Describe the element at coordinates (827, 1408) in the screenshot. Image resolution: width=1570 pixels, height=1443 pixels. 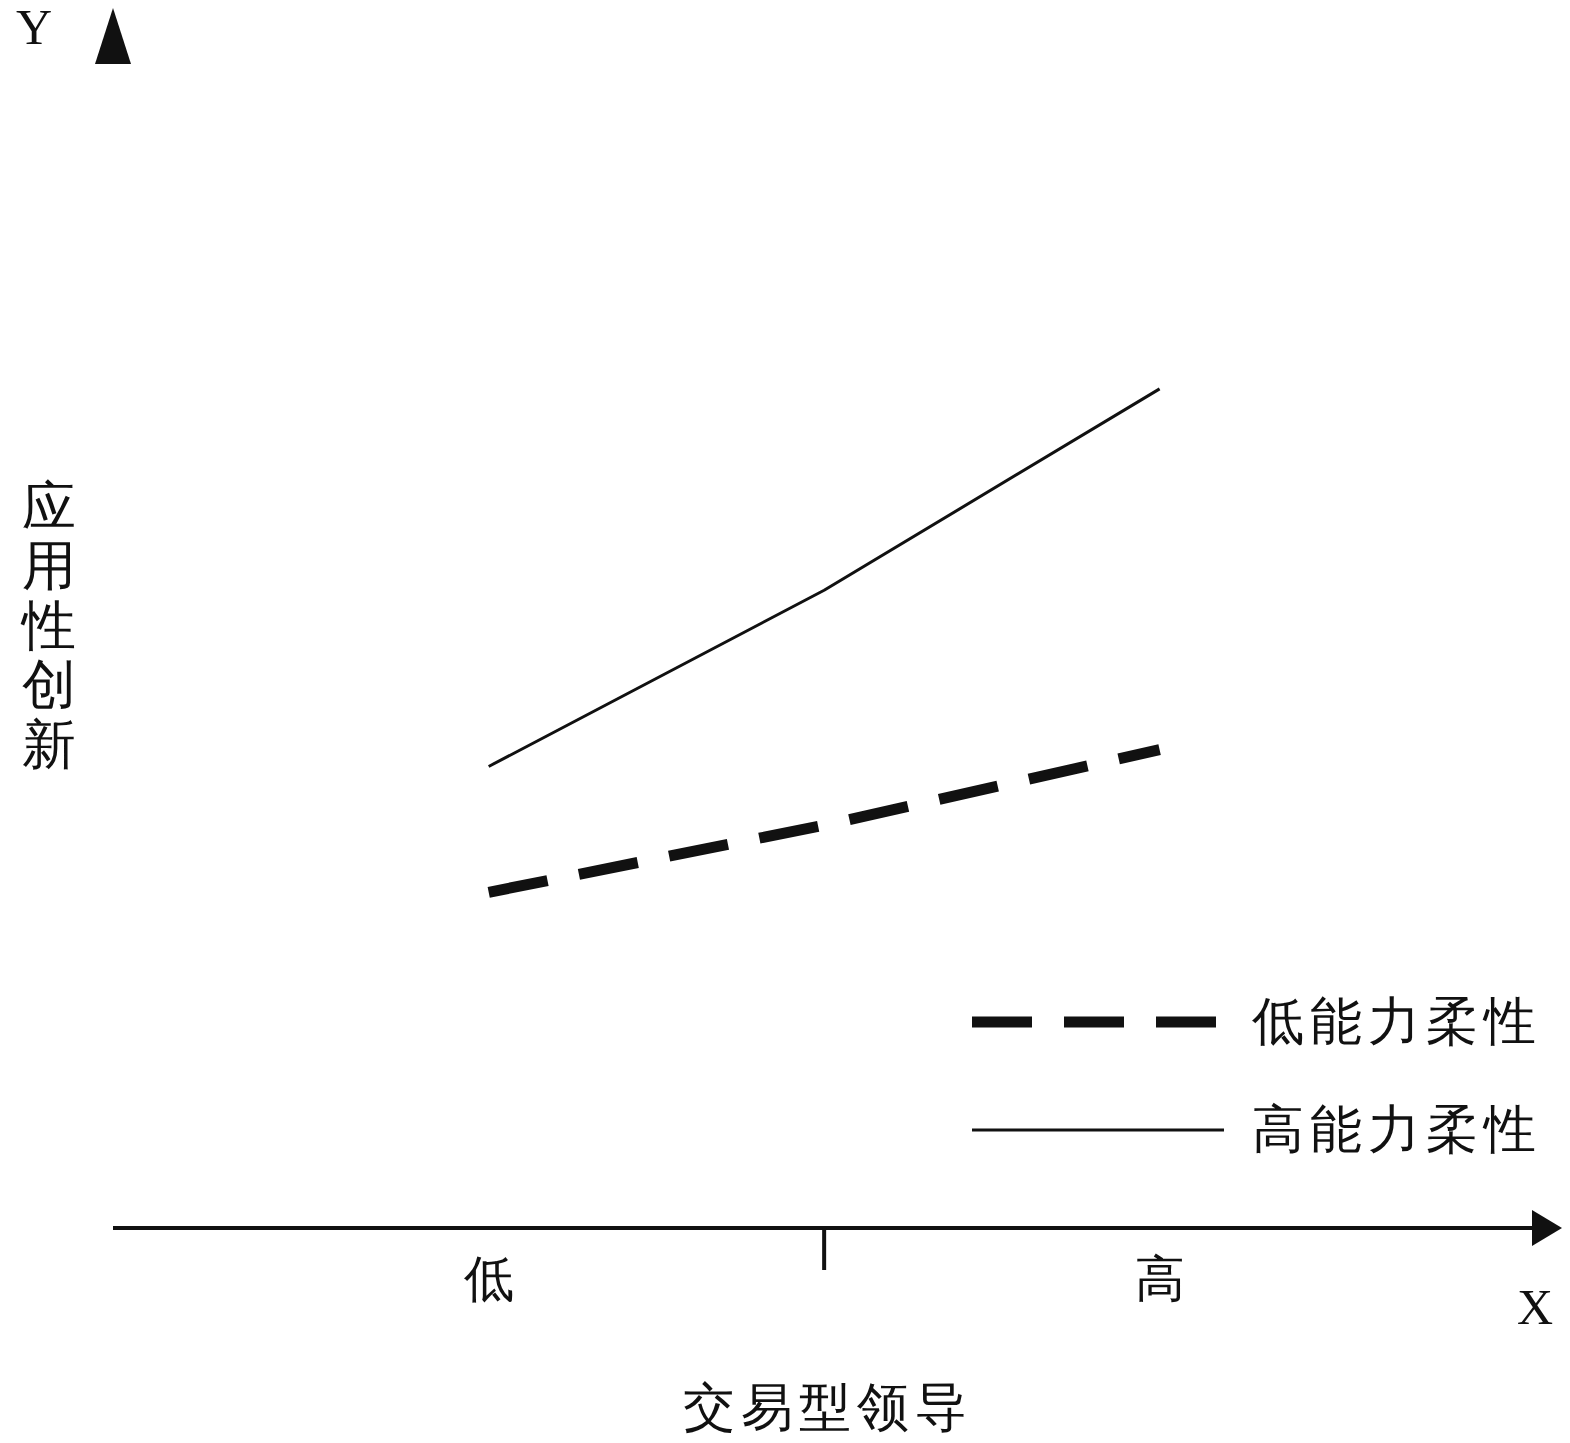
I see `x-axis-title: 交易型领导` at that location.